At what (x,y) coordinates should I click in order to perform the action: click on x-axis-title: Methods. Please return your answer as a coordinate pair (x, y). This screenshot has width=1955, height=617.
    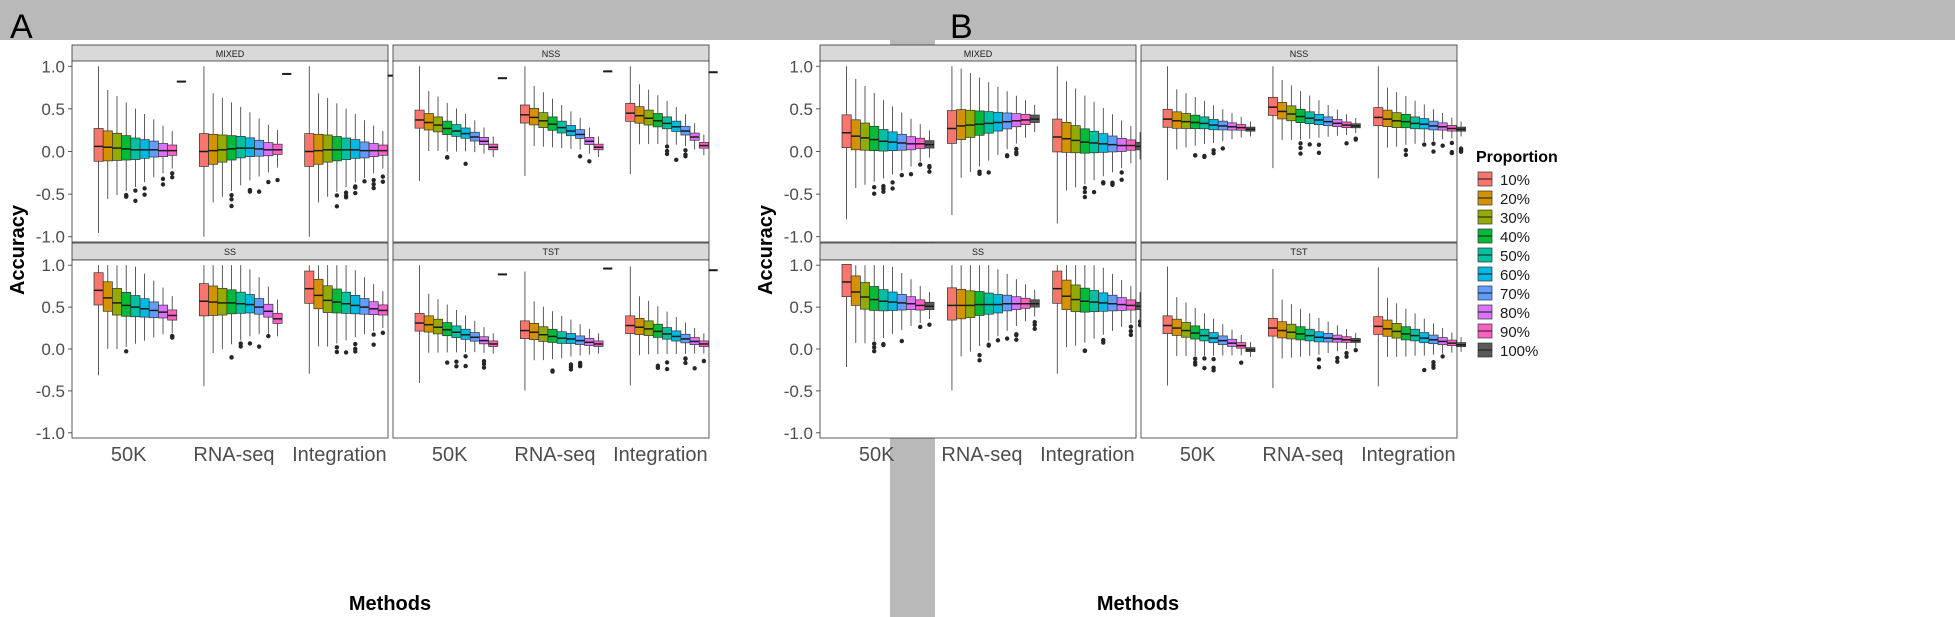
    Looking at the image, I should click on (390, 604).